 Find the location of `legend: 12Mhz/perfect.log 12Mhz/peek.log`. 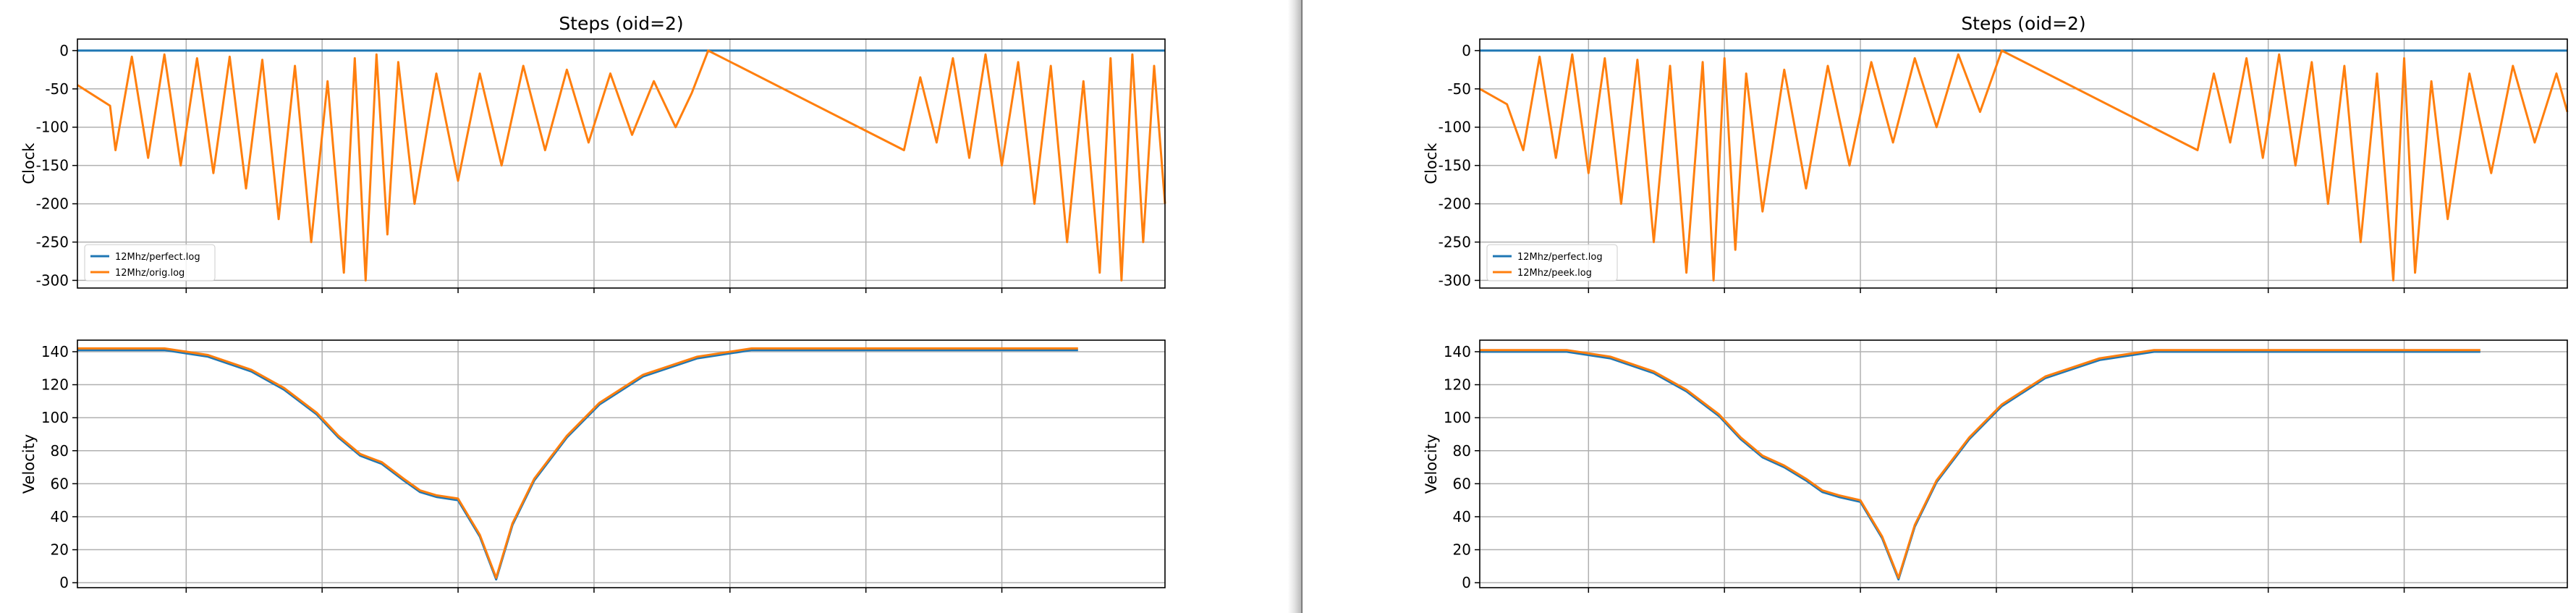

legend: 12Mhz/perfect.log 12Mhz/peek.log is located at coordinates (1552, 263).